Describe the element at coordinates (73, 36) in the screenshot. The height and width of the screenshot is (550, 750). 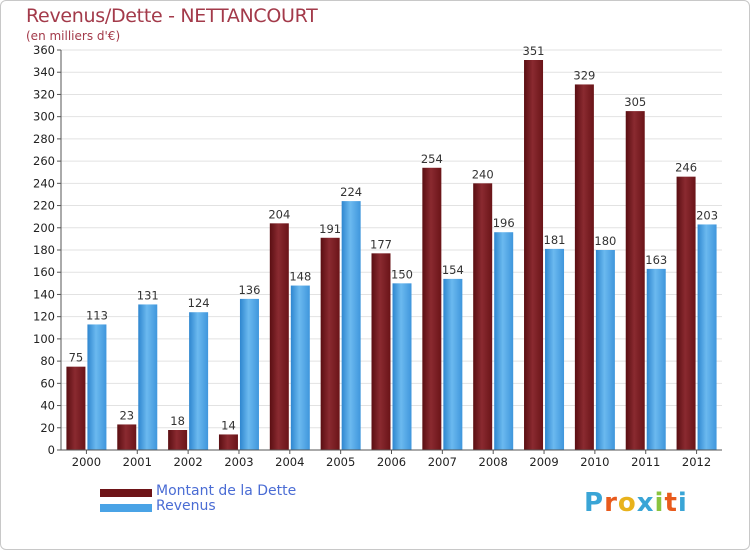
I see `chart-subtitle: (en milliers d'€)` at that location.